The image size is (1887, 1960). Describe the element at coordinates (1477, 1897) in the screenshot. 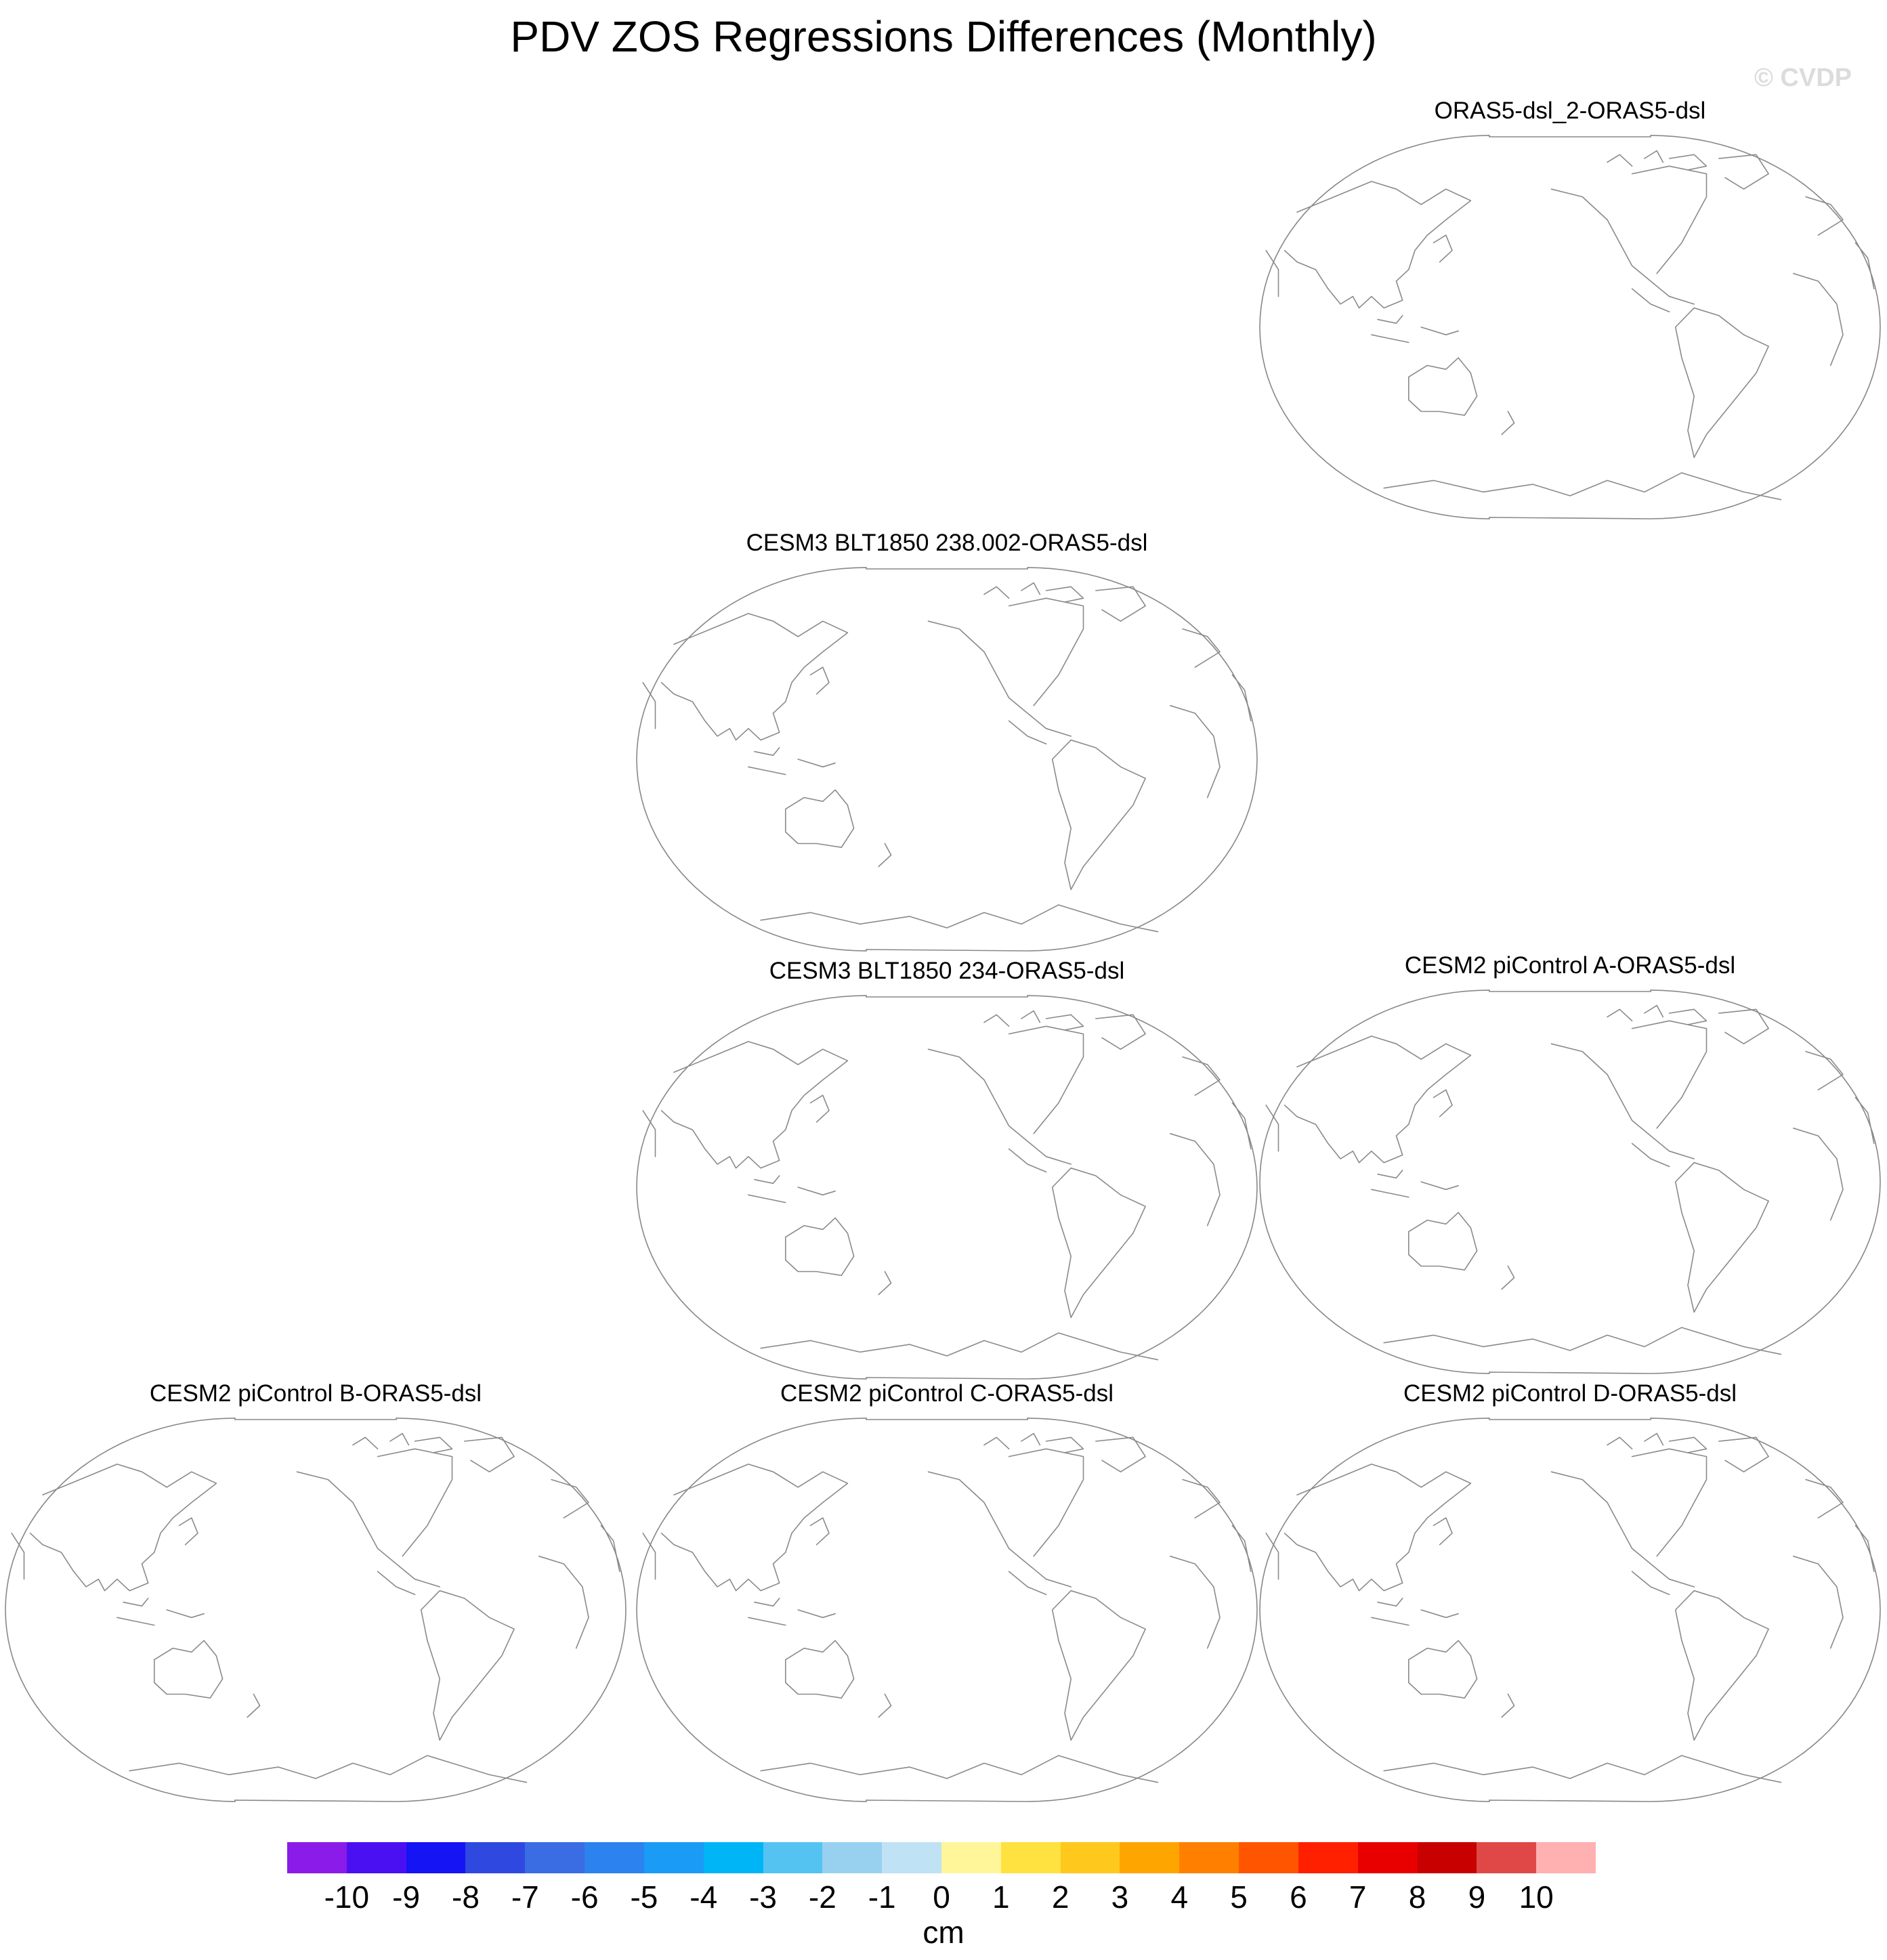

I see `colorbar-tick-label: 9` at that location.